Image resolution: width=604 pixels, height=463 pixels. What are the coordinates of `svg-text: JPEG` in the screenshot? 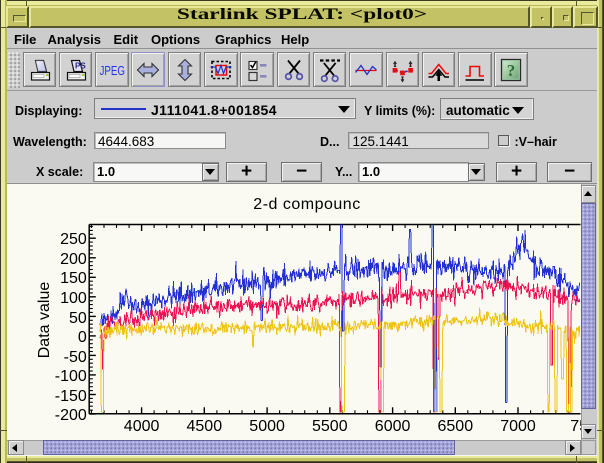 It's located at (113, 71).